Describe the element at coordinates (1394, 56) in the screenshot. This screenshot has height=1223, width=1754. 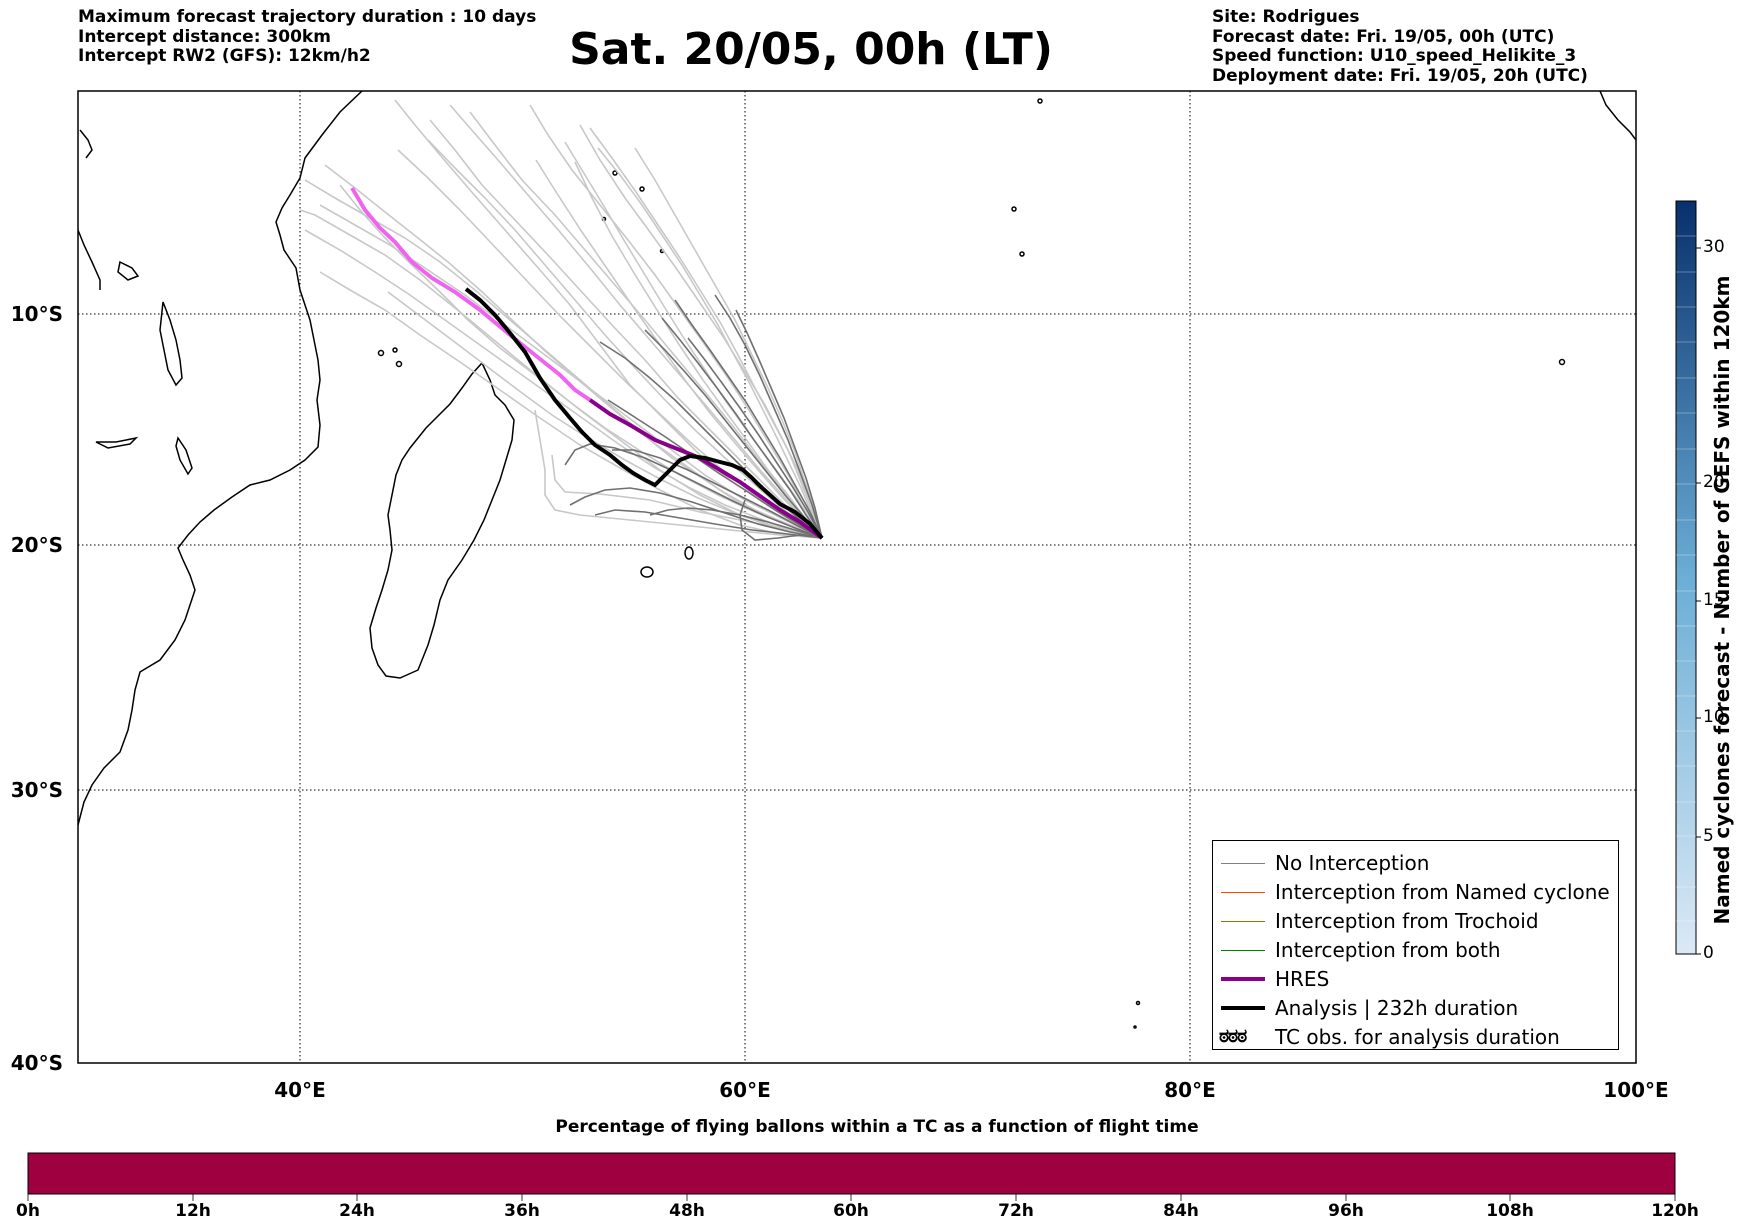
I see `header-speed-function: Speed function: U10_speed_Helikite_3` at that location.